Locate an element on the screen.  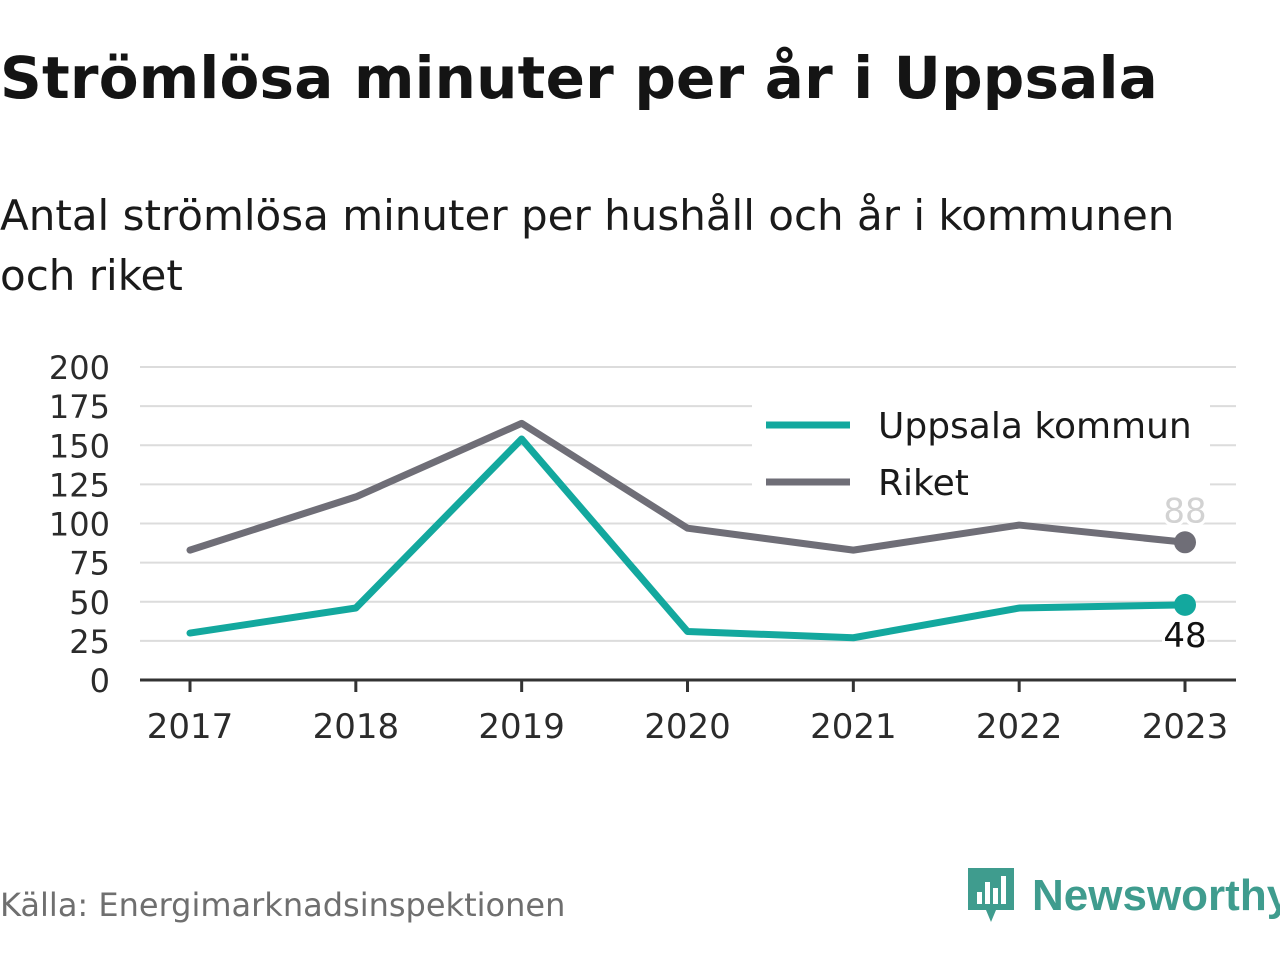
x-tick-label-2020: 2020 is located at coordinates (687, 727).